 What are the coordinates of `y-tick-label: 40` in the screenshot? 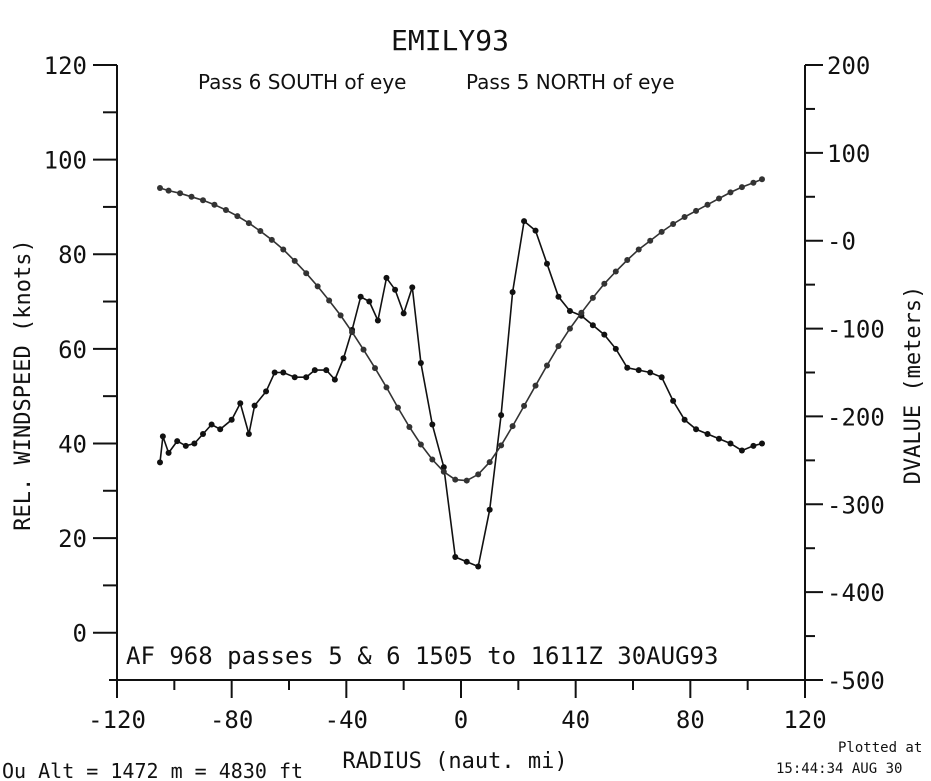 It's located at (72, 444).